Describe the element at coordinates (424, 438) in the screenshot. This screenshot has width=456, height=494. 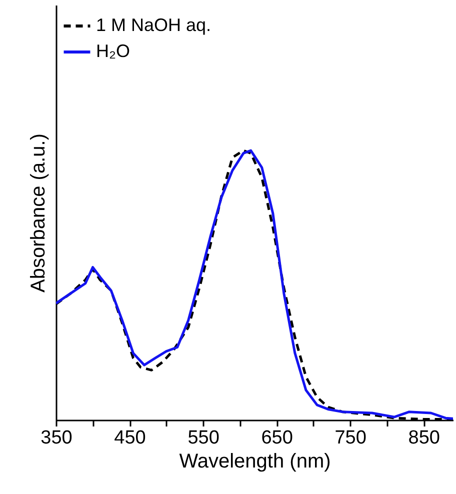
I see `x-tick-label: 850` at that location.